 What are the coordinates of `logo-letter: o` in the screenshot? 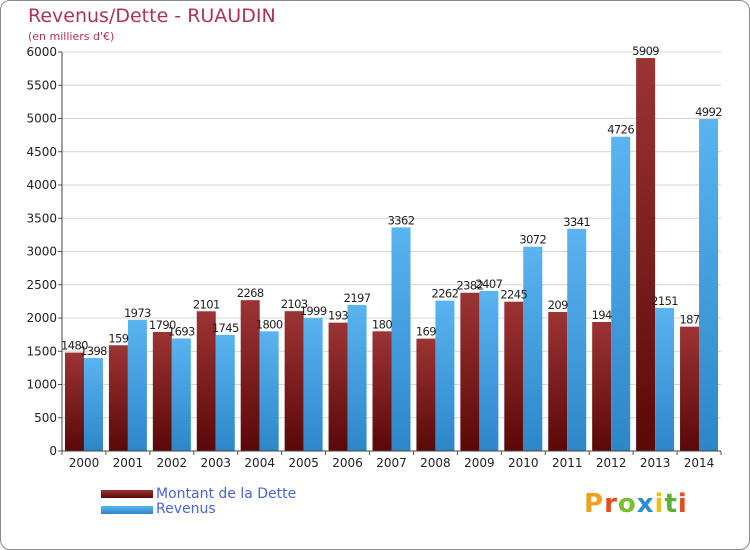 It's located at (627, 504).